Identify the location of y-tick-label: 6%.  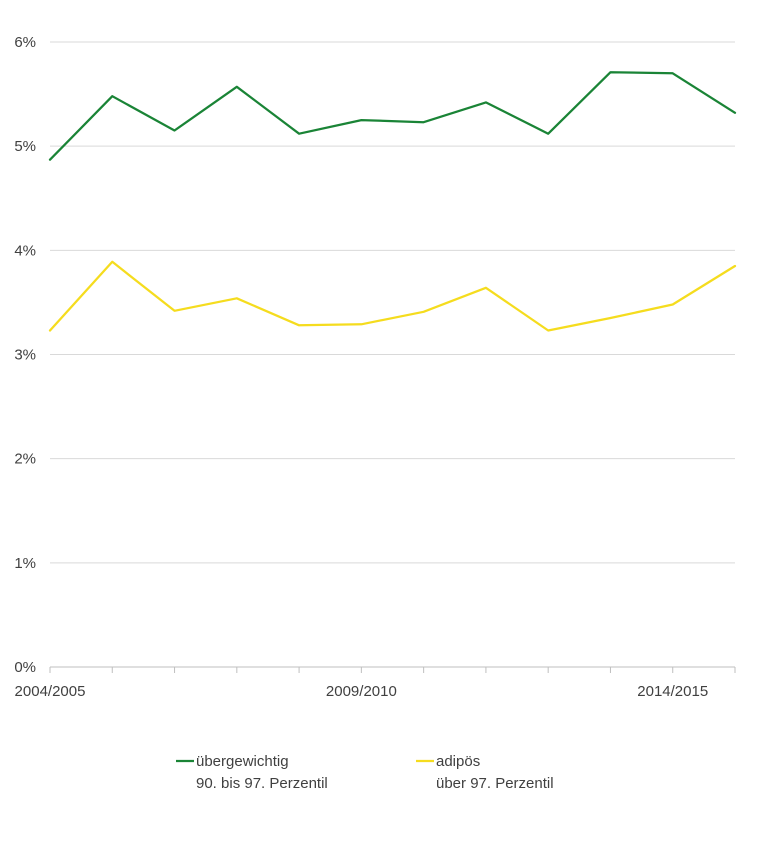
(25, 42).